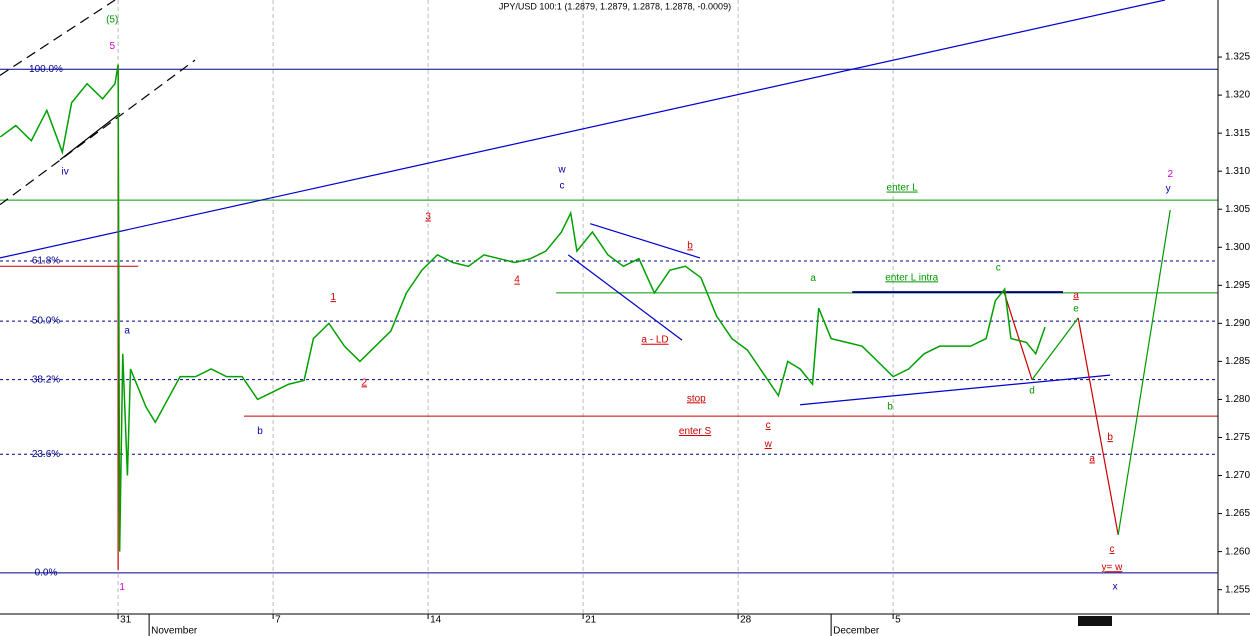 This screenshot has width=1250, height=636. Describe the element at coordinates (695, 431) in the screenshot. I see `annotation: enter S` at that location.